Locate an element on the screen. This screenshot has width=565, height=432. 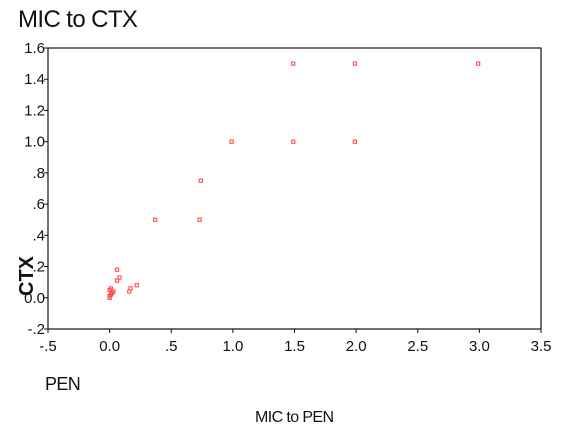
x-axis-tick-label: 2.5 is located at coordinates (417, 346).